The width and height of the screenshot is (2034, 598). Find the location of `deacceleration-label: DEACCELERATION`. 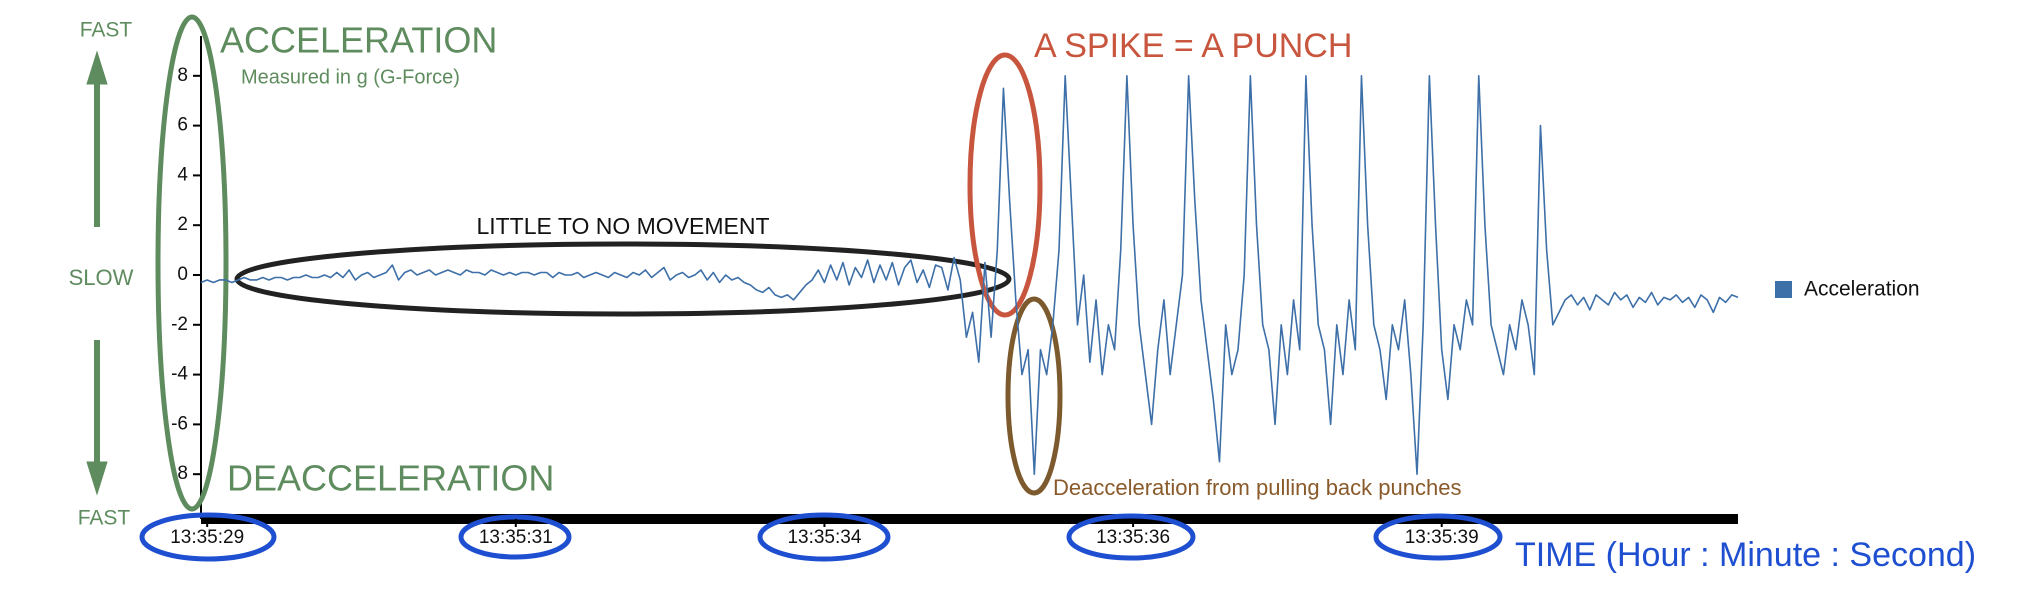

deacceleration-label: DEACCELERATION is located at coordinates (390, 478).